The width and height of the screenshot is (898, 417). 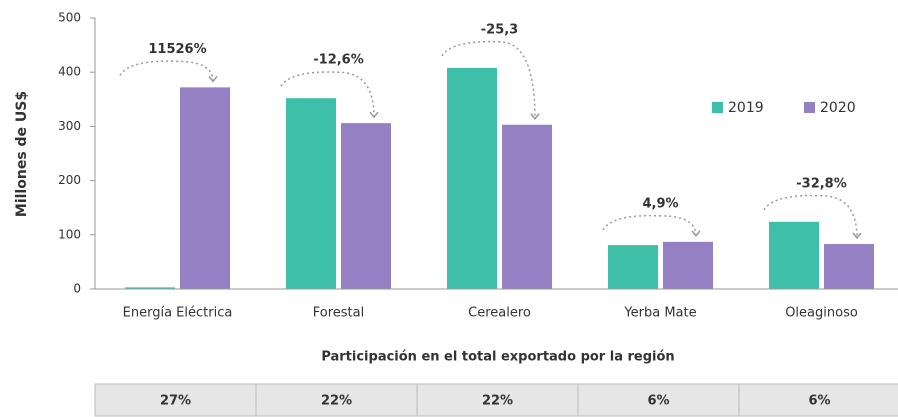 What do you see at coordinates (69, 234) in the screenshot?
I see `y-tick-label: 100` at bounding box center [69, 234].